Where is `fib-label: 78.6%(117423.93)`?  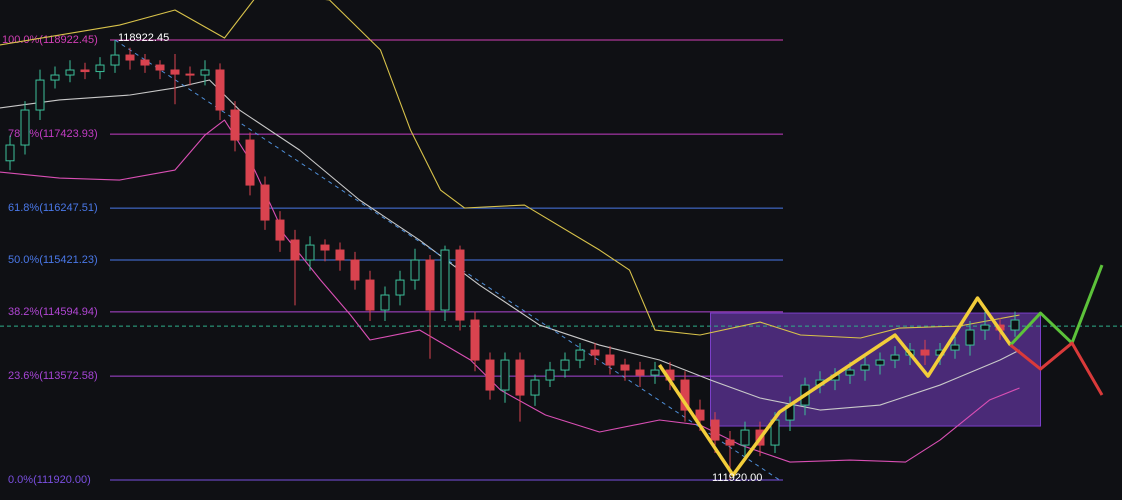 fib-label: 78.6%(117423.93) is located at coordinates (53, 134).